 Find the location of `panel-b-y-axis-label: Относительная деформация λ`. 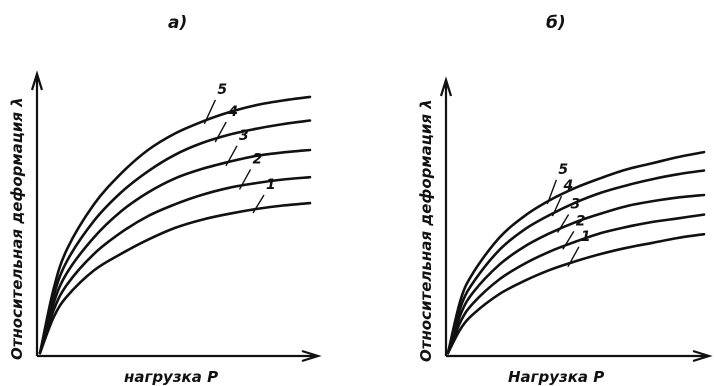

panel-b-y-axis-label: Относительная деформация λ is located at coordinates (426, 230).